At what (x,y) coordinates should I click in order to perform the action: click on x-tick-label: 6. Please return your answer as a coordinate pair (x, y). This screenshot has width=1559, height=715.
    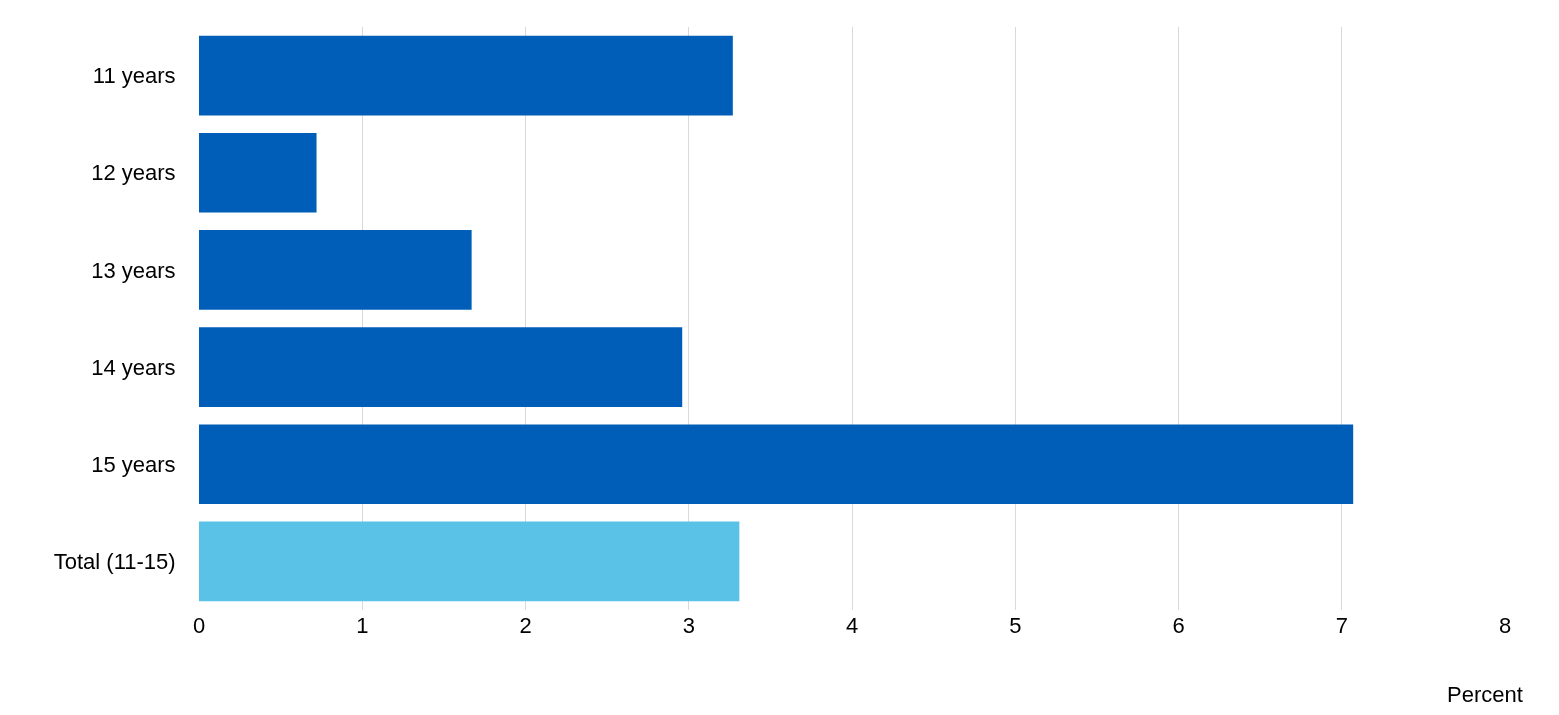
    Looking at the image, I should click on (1178, 625).